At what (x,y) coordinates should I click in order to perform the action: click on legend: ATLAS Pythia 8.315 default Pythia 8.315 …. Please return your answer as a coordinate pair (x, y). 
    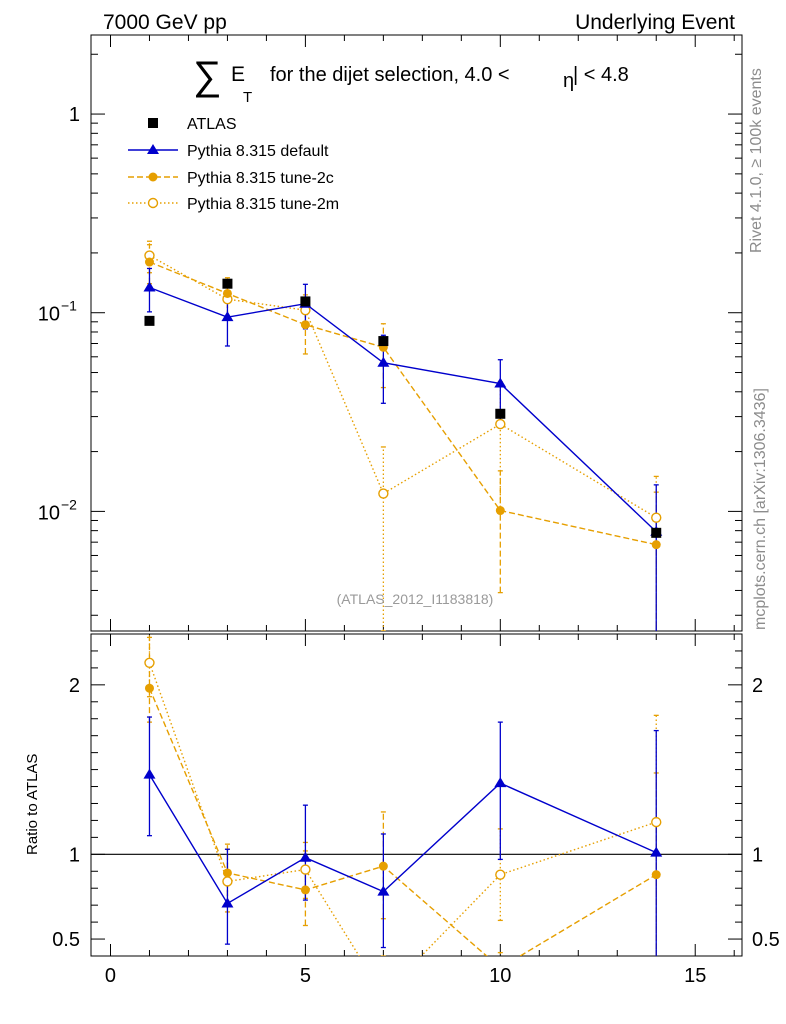
    Looking at the image, I should click on (233, 164).